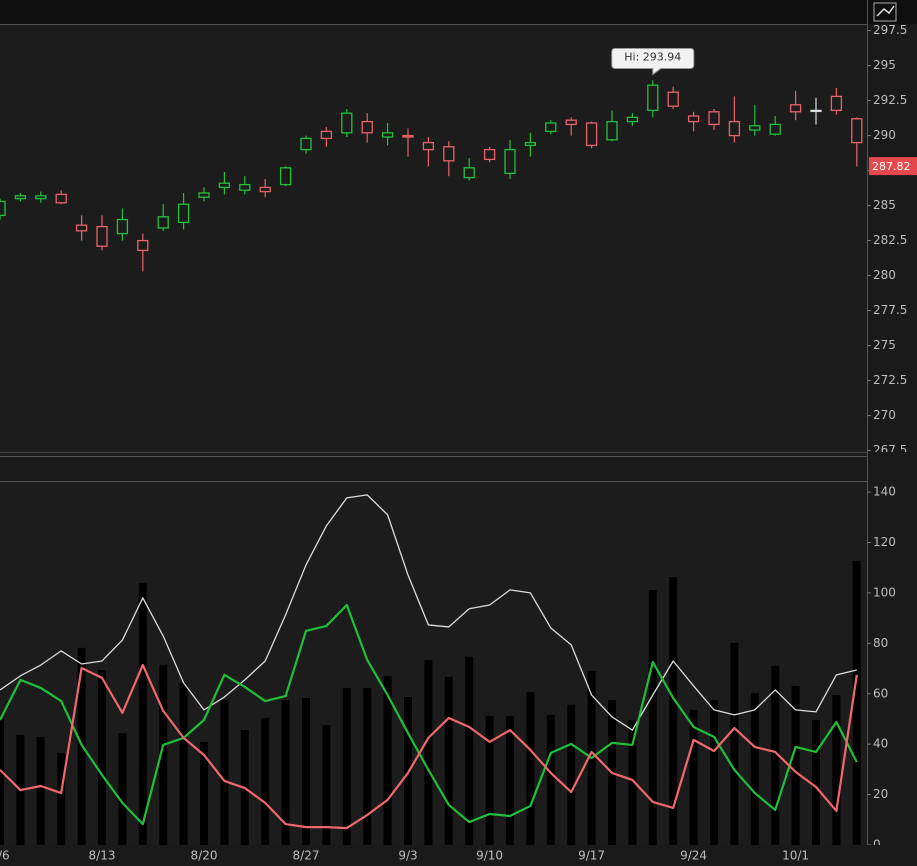  I want to click on y-tick-label: 272.5, so click(890, 380).